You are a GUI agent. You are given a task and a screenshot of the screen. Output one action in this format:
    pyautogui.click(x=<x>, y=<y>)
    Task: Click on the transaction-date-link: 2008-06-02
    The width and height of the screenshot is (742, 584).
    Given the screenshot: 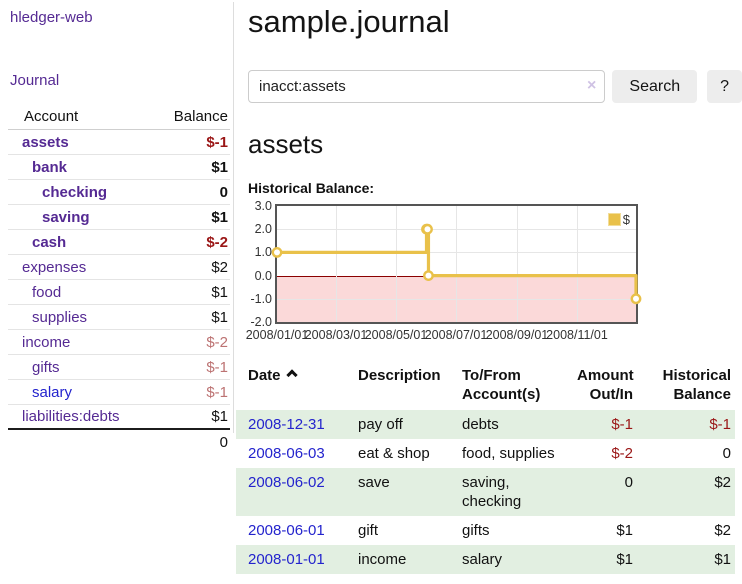 What is the action you would take?
    pyautogui.click(x=286, y=482)
    